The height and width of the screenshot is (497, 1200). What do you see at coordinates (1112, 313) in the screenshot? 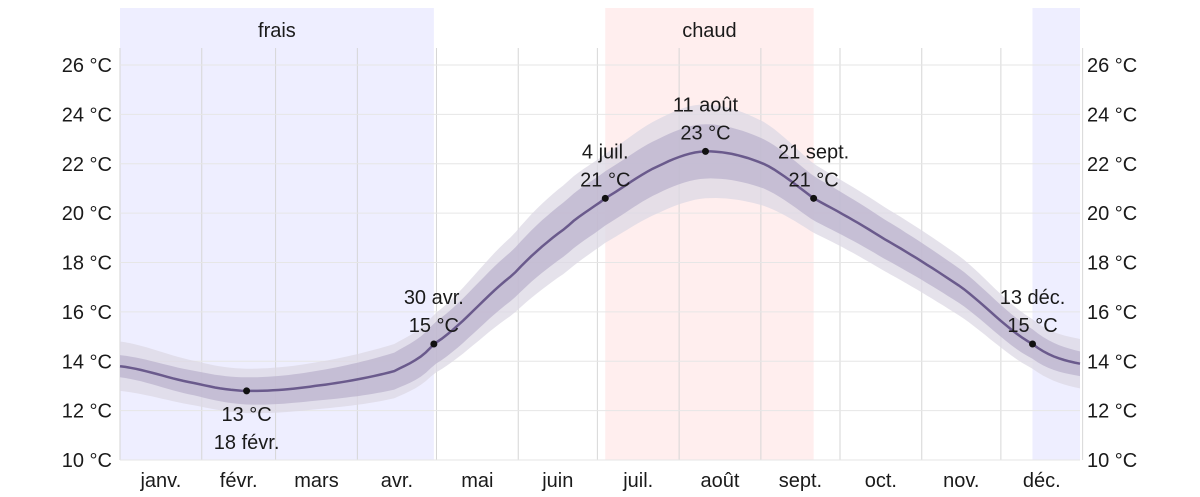
I see `y-tick-label-right: 16 °C` at bounding box center [1112, 313].